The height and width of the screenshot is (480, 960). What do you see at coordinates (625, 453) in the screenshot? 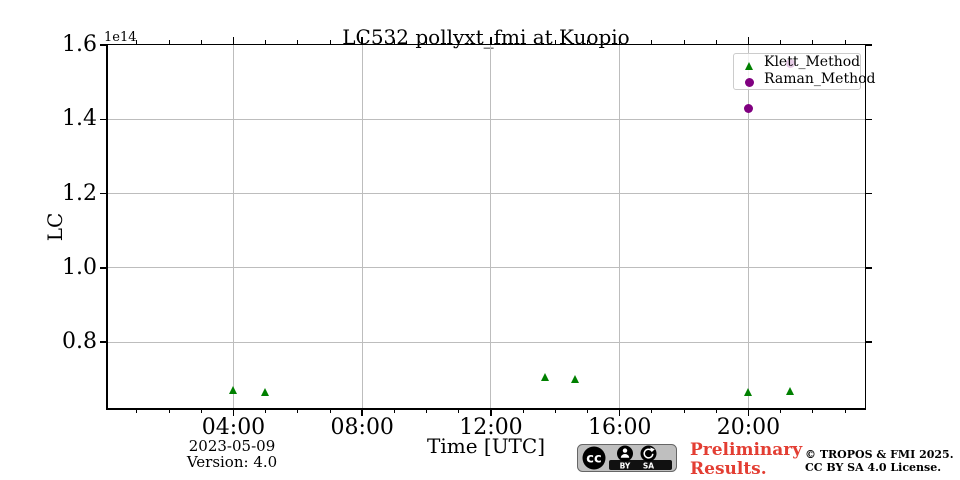
I see `by-person-icon` at bounding box center [625, 453].